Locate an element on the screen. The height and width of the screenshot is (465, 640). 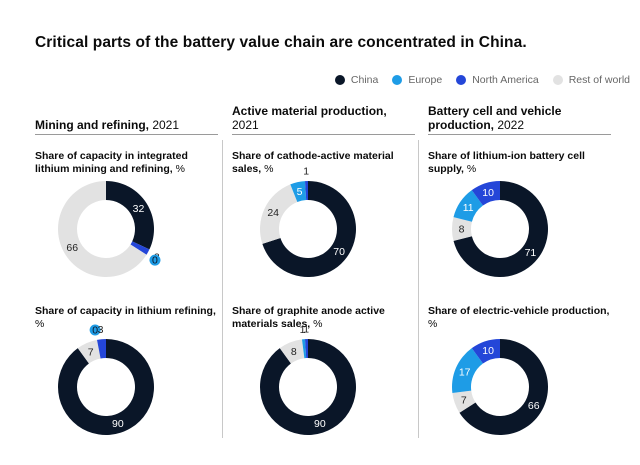
column-active-material: Active material production, 2021 is located at coordinates (323, 117).